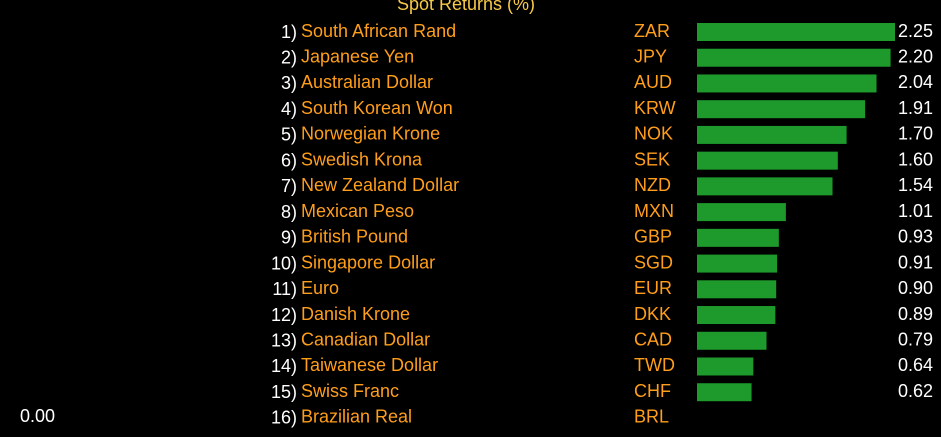 The image size is (941, 437). Describe the element at coordinates (466, 7) in the screenshot. I see `chart-title: Spot Returns (%)` at that location.